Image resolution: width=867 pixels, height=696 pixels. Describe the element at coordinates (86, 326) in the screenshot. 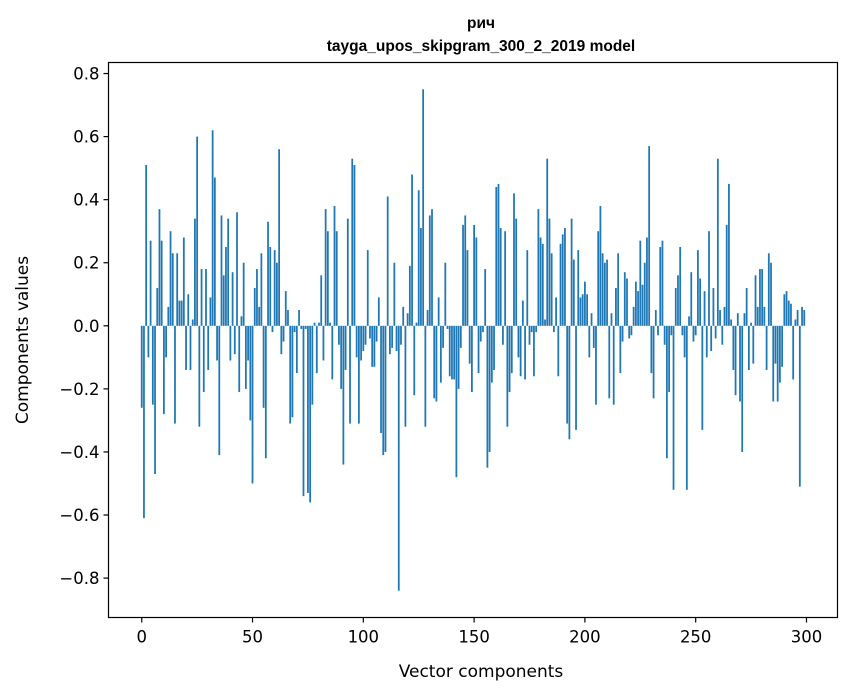

I see `y-tick-label: 0.0` at that location.